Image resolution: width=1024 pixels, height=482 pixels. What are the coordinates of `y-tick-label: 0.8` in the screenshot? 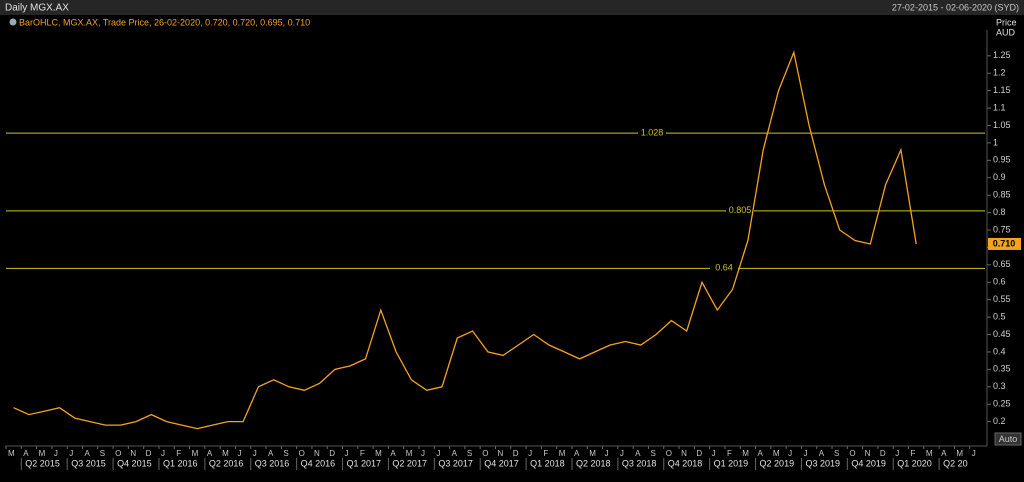 It's located at (999, 212).